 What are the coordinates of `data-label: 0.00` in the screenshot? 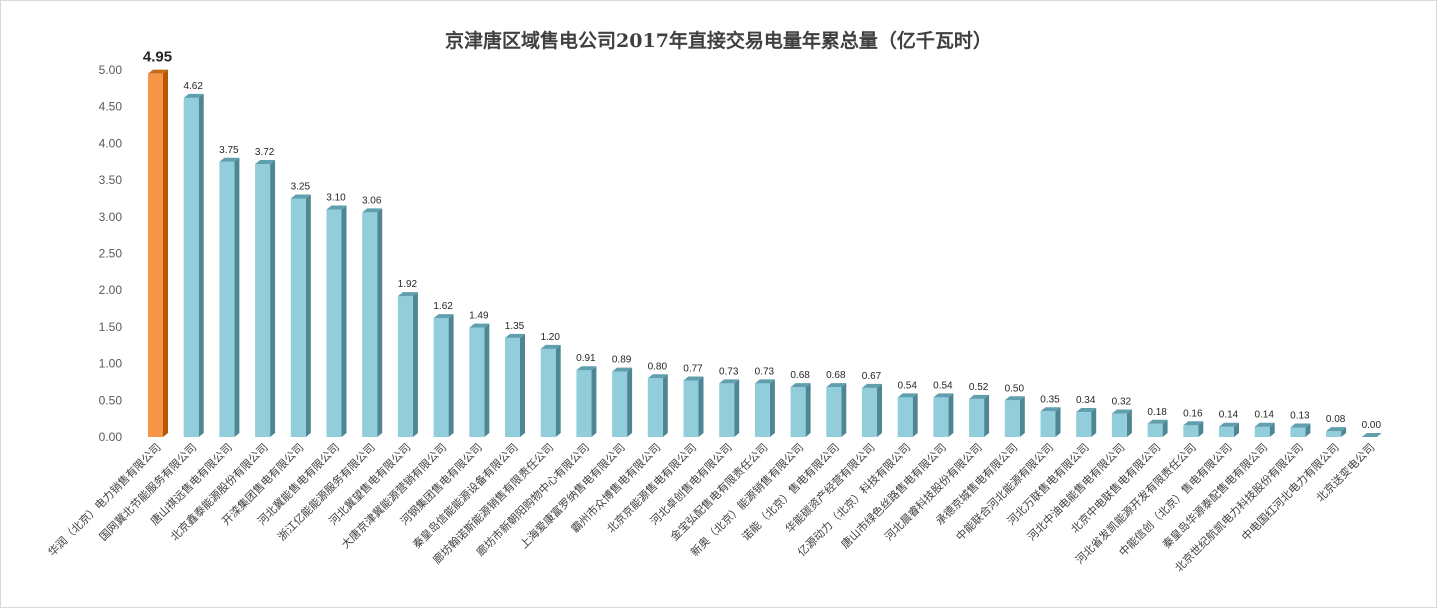 It's located at (1372, 425).